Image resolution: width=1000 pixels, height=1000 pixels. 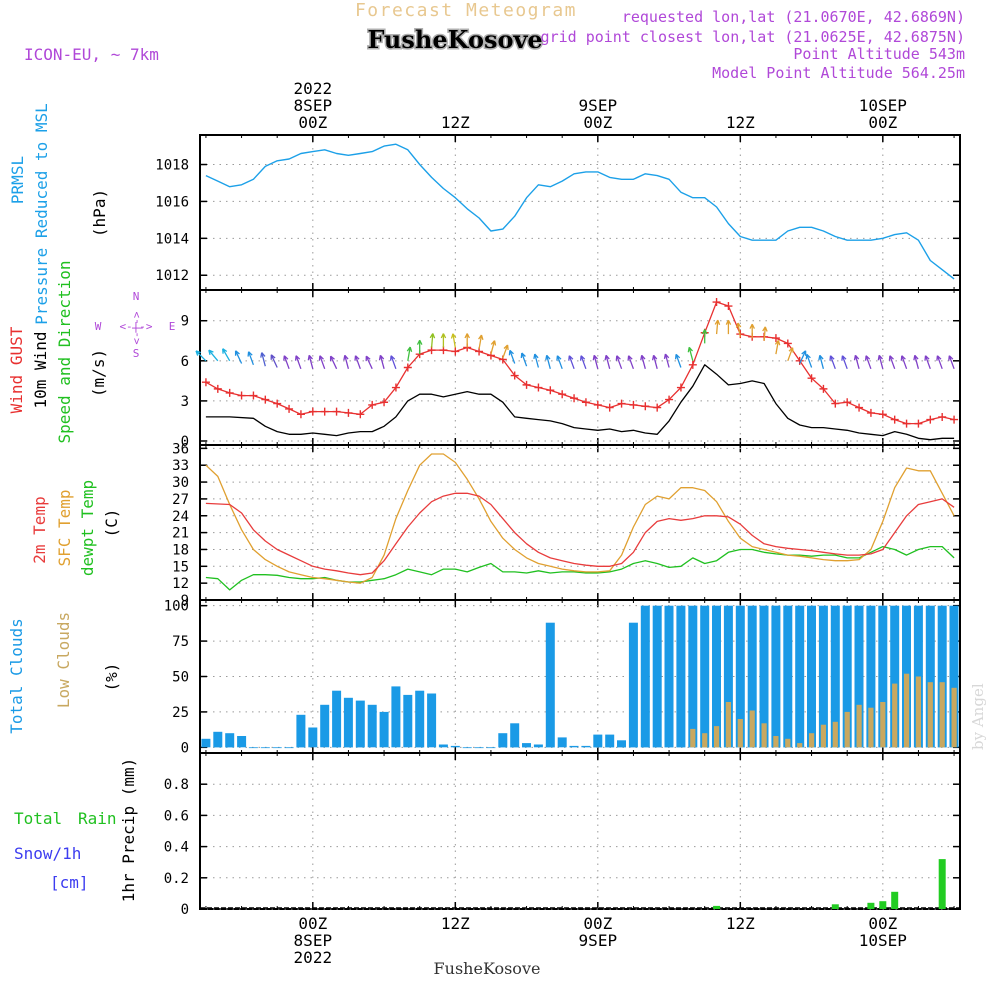 I want to click on point-altitude: Point Altitude 543m, so click(x=879, y=54).